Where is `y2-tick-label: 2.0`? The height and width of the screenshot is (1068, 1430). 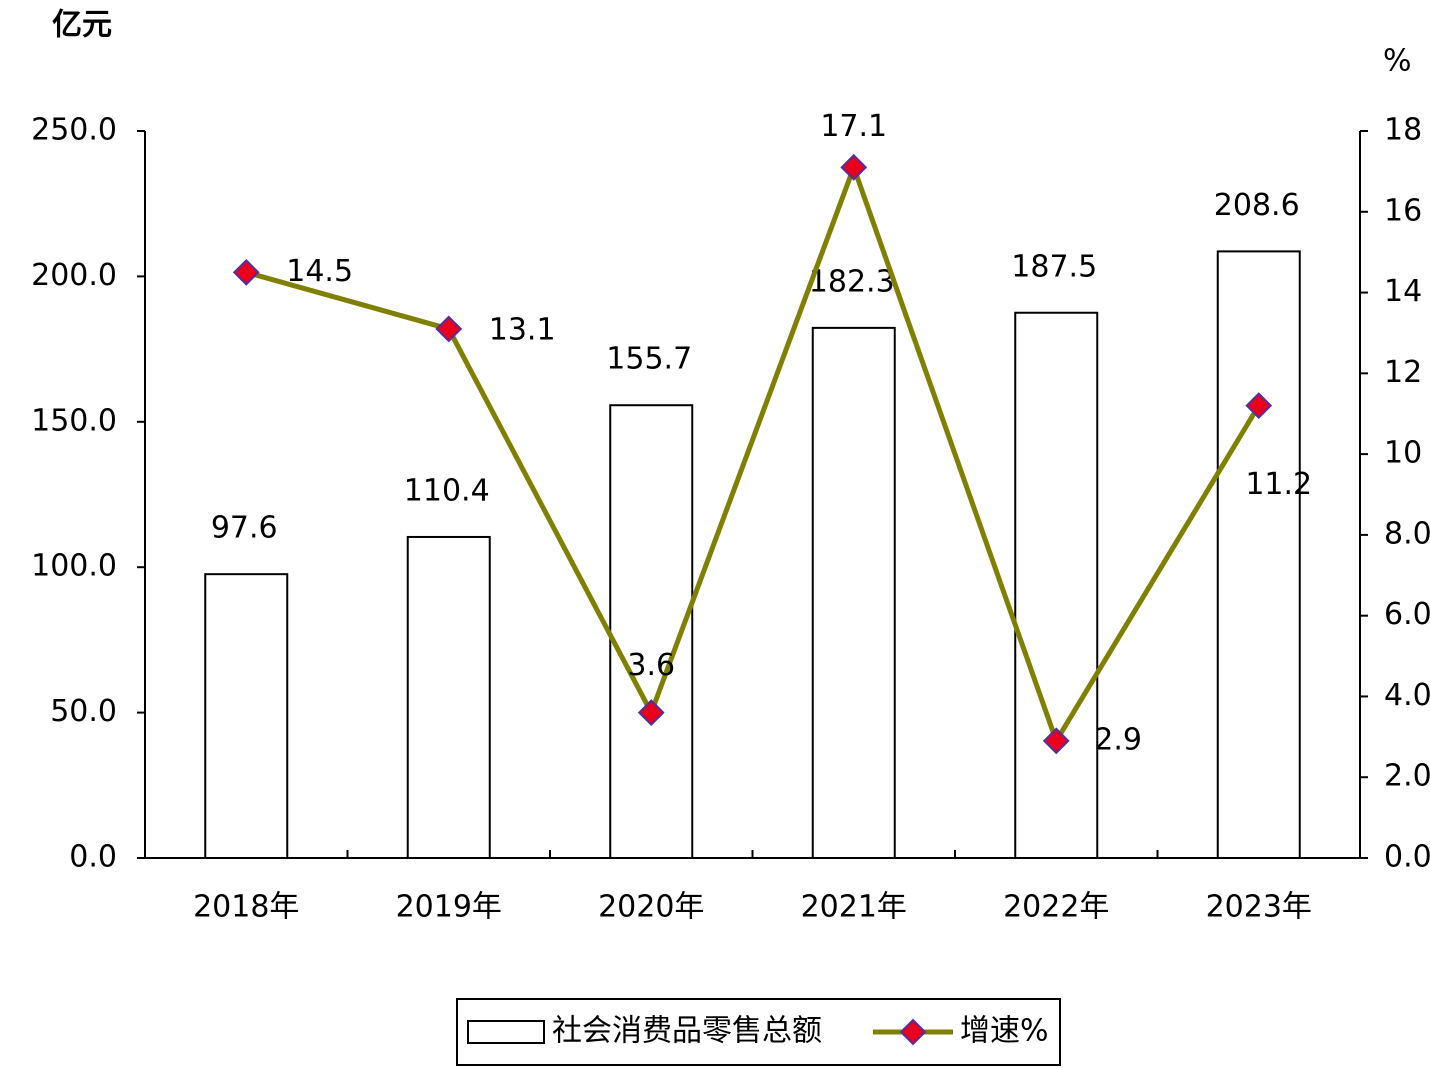
y2-tick-label: 2.0 is located at coordinates (1407, 776).